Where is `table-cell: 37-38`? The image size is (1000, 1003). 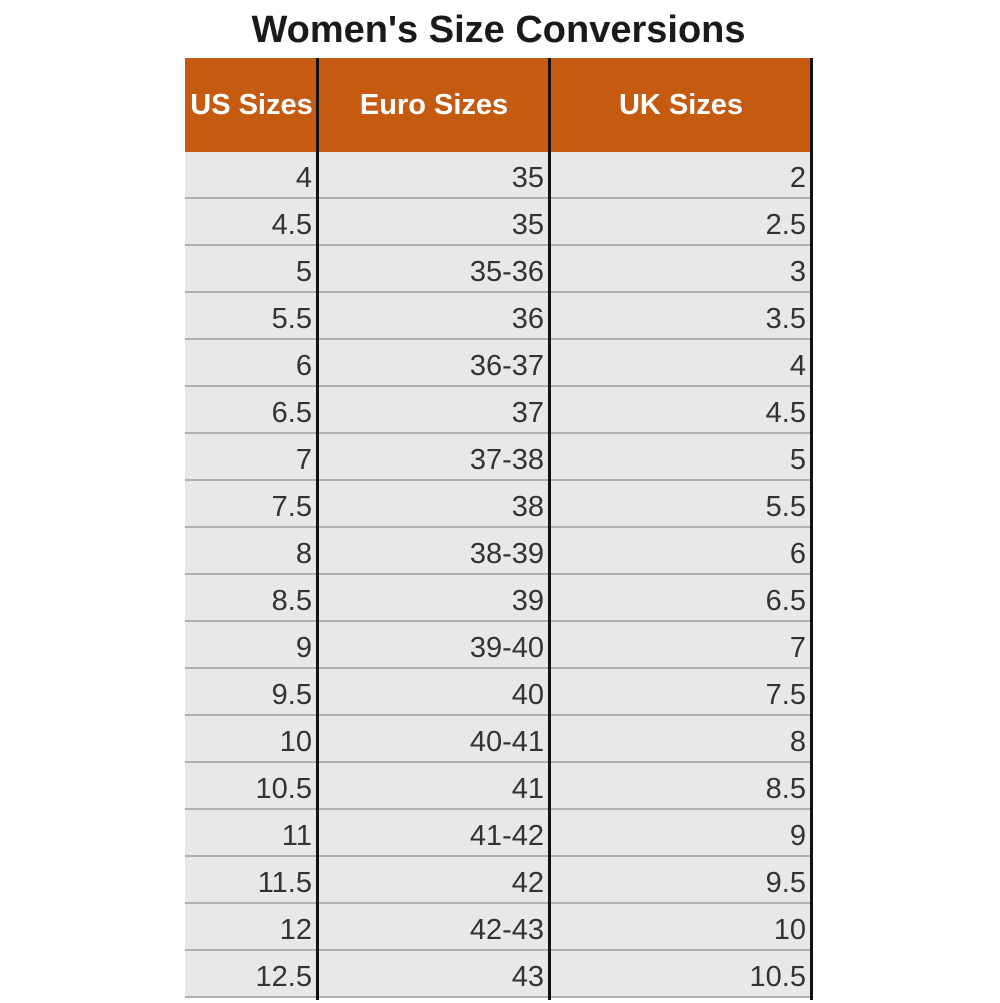 table-cell: 37-38 is located at coordinates (434, 457).